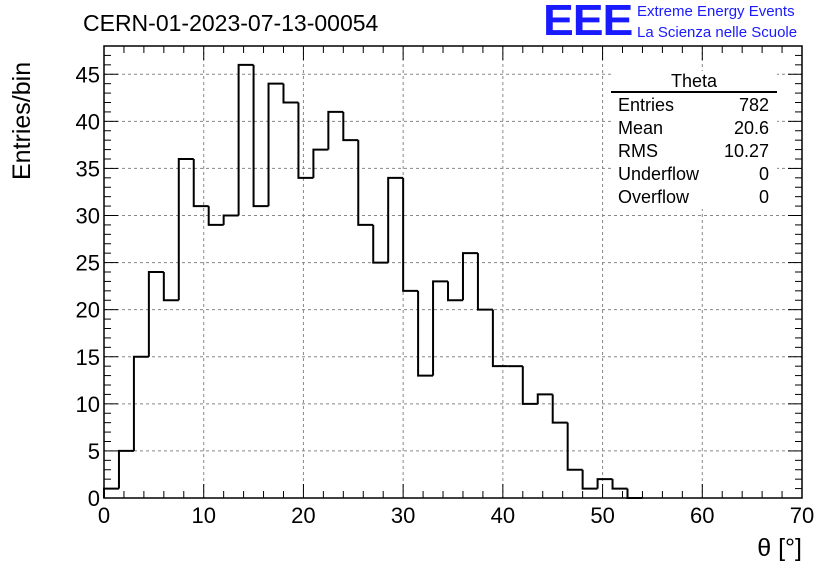  I want to click on x-tick-label: 50, so click(602, 515).